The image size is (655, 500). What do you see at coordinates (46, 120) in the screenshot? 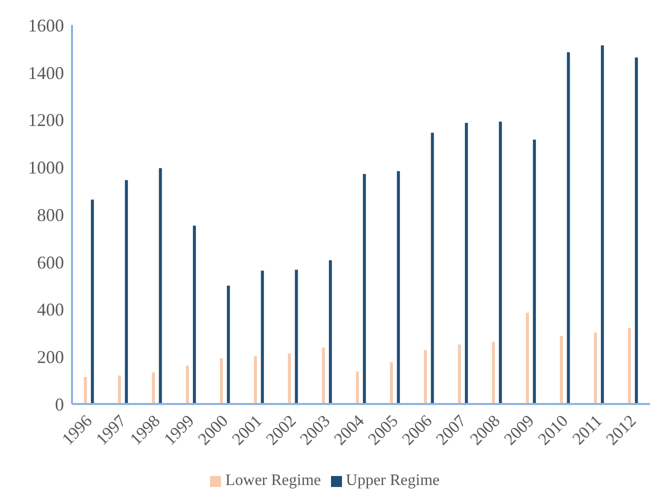
I see `y-tick-label: 1200` at bounding box center [46, 120].